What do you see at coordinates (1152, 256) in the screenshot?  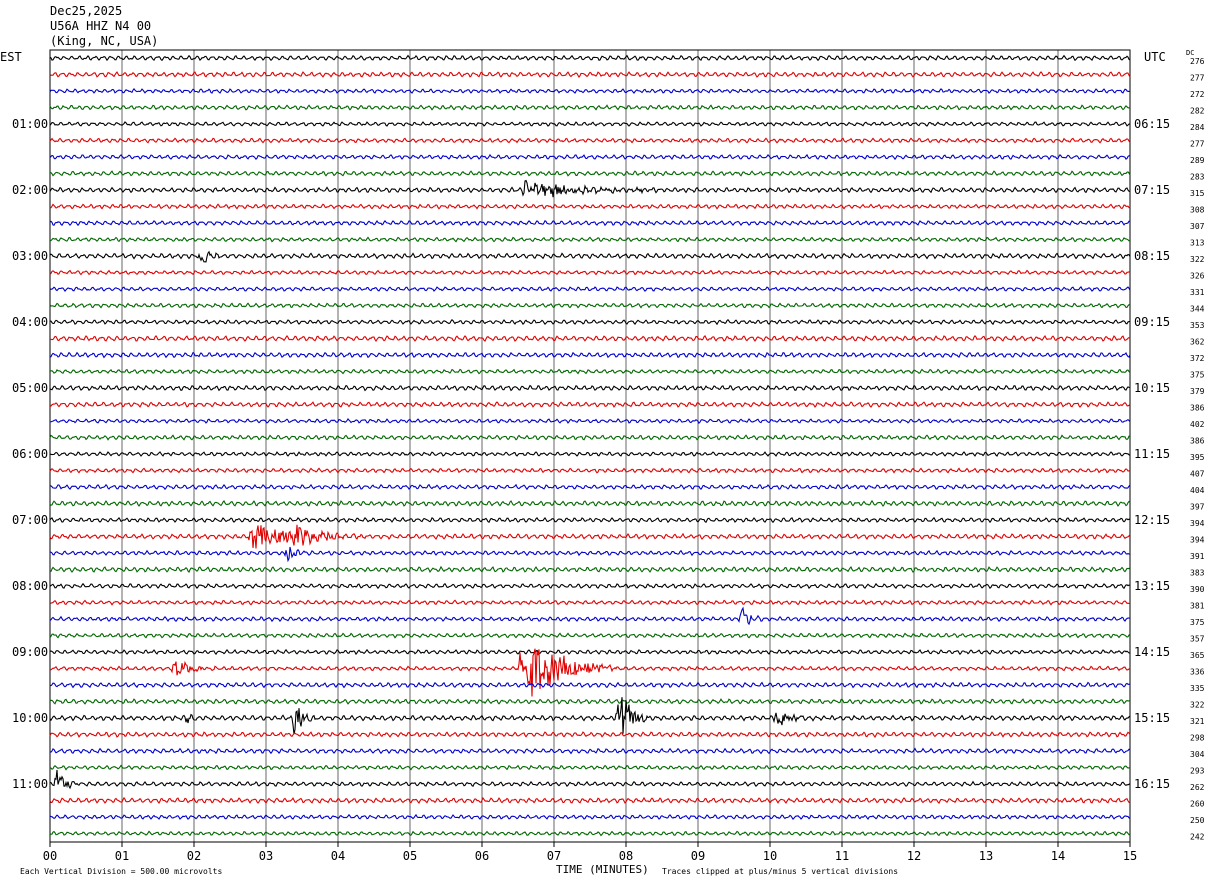 I see `utc-hour-label: 08:15` at bounding box center [1152, 256].